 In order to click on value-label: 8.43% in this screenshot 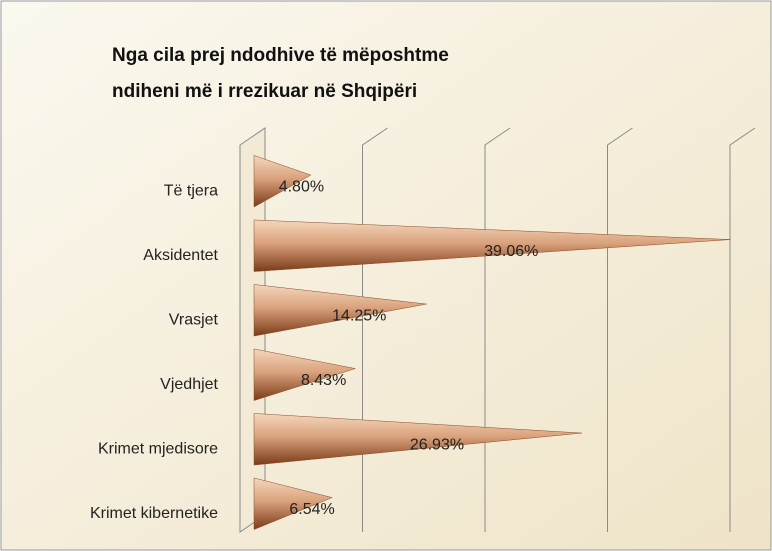, I will do `click(323, 380)`.